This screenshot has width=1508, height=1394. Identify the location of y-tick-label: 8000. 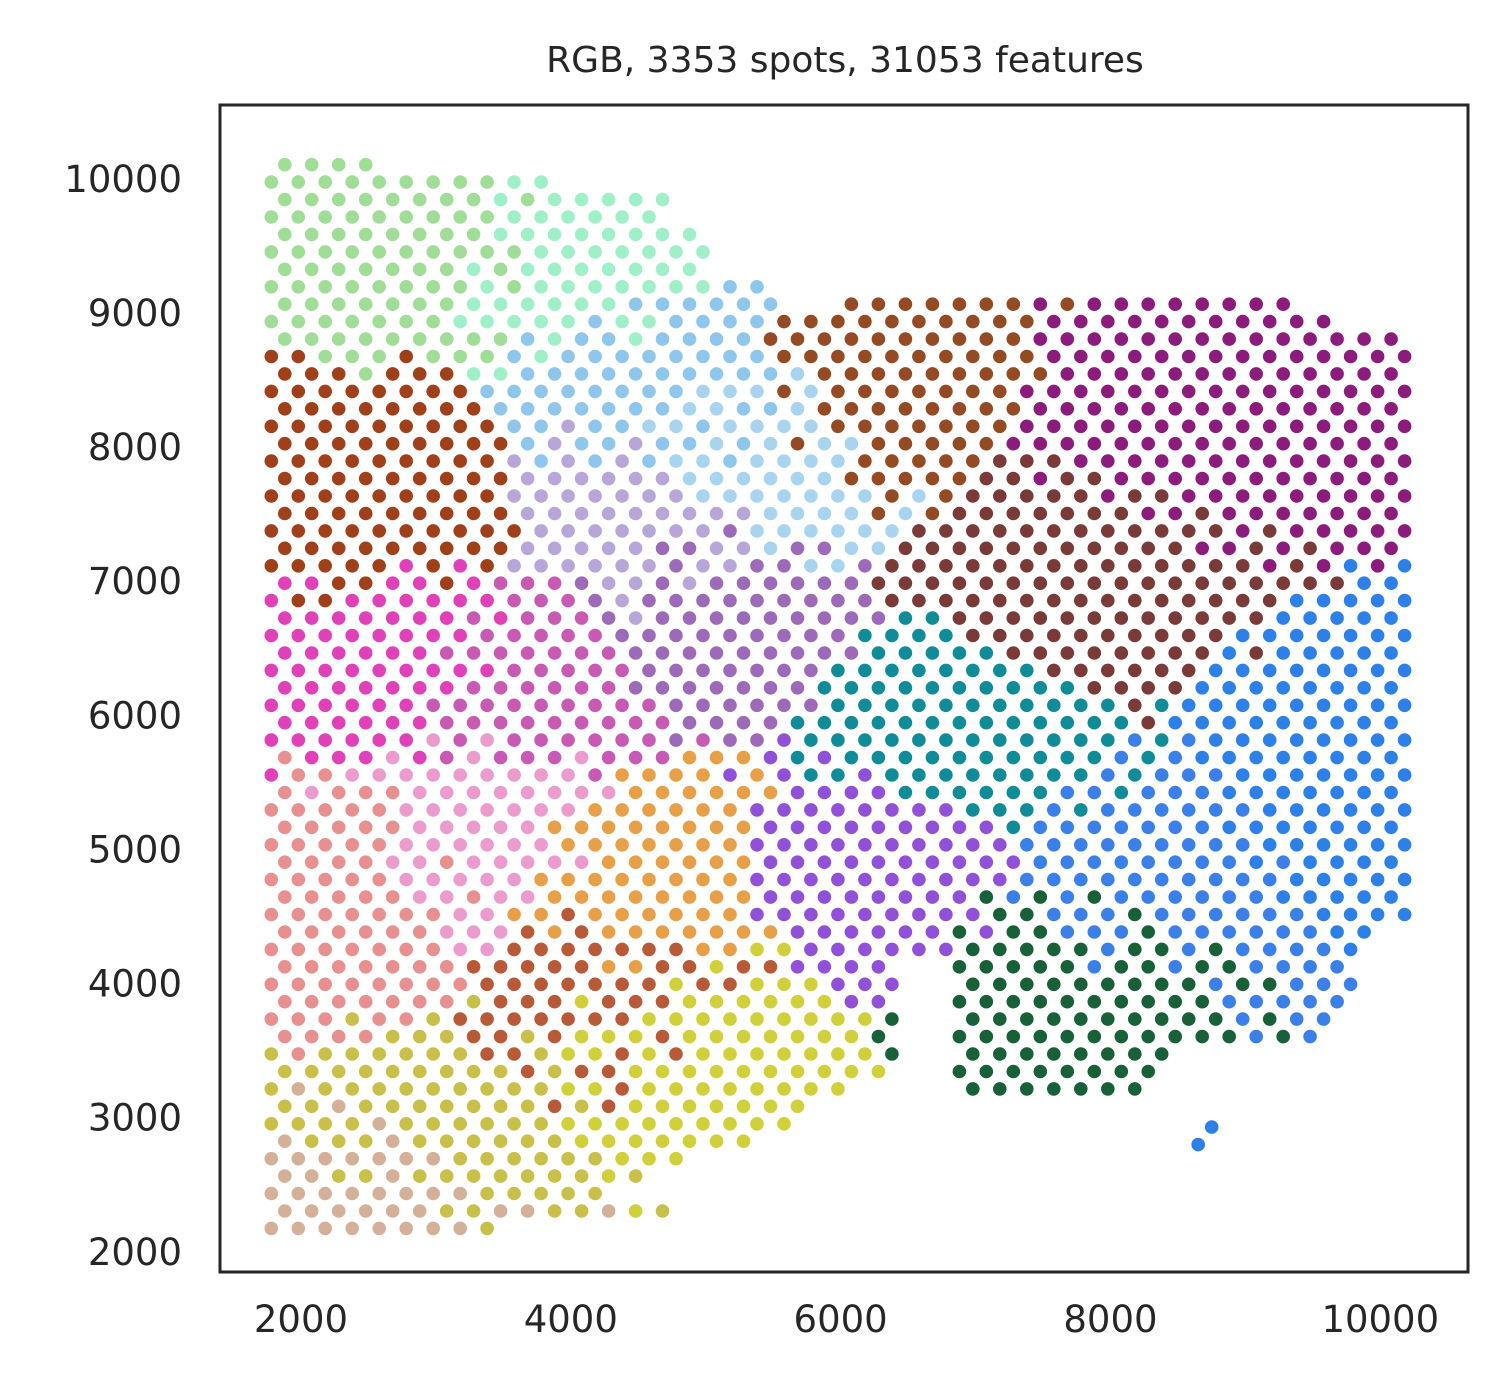
(135, 447).